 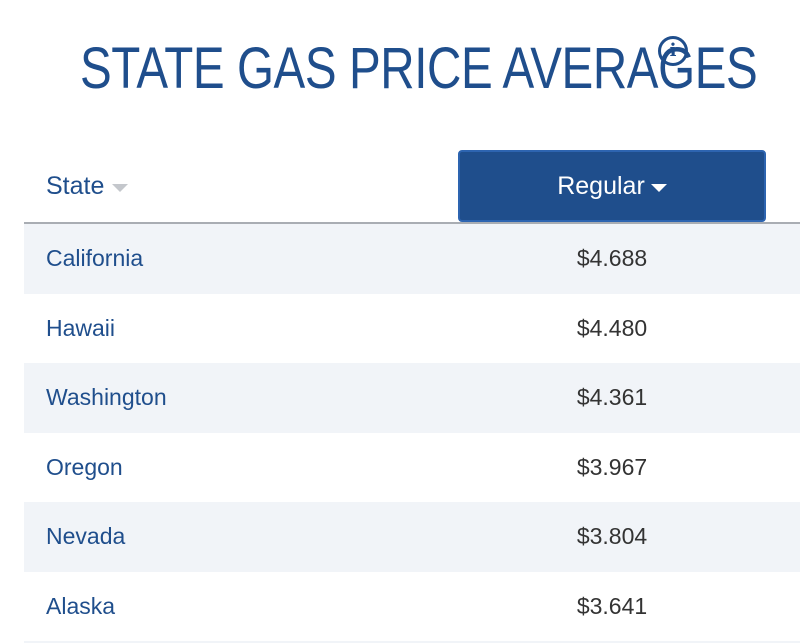 What do you see at coordinates (81, 605) in the screenshot?
I see `state-link: Alaska` at bounding box center [81, 605].